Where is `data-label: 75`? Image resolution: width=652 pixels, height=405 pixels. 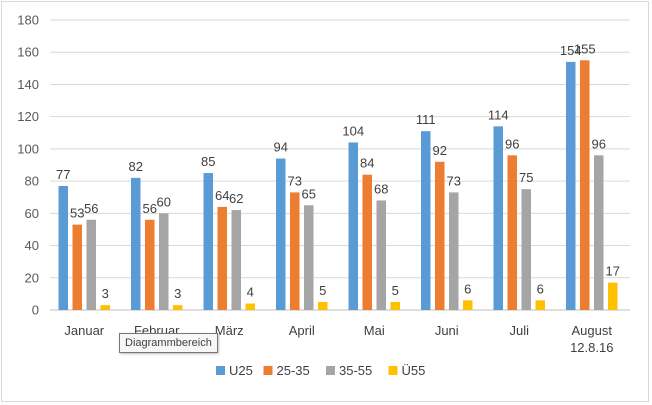
data-label: 75 is located at coordinates (526, 177).